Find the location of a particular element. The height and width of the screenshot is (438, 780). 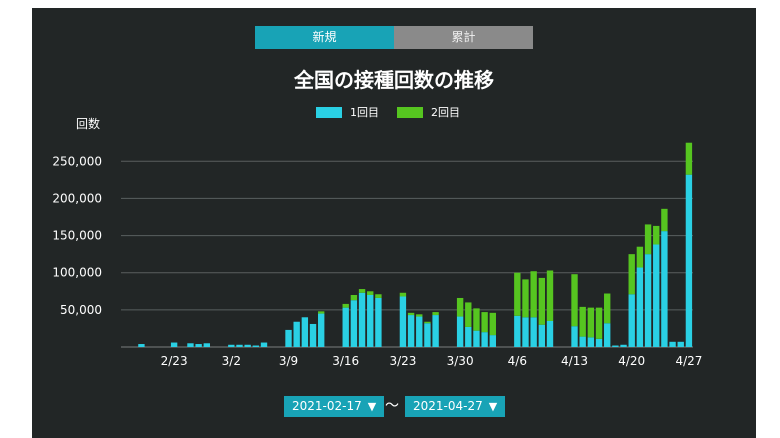

x-tick-label: 3/30 is located at coordinates (460, 361).